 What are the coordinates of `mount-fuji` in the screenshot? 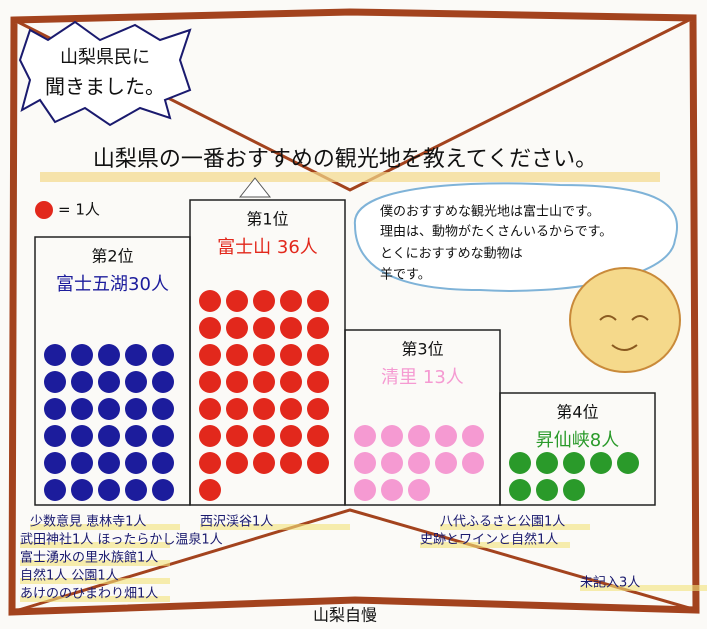 It's located at (255, 187).